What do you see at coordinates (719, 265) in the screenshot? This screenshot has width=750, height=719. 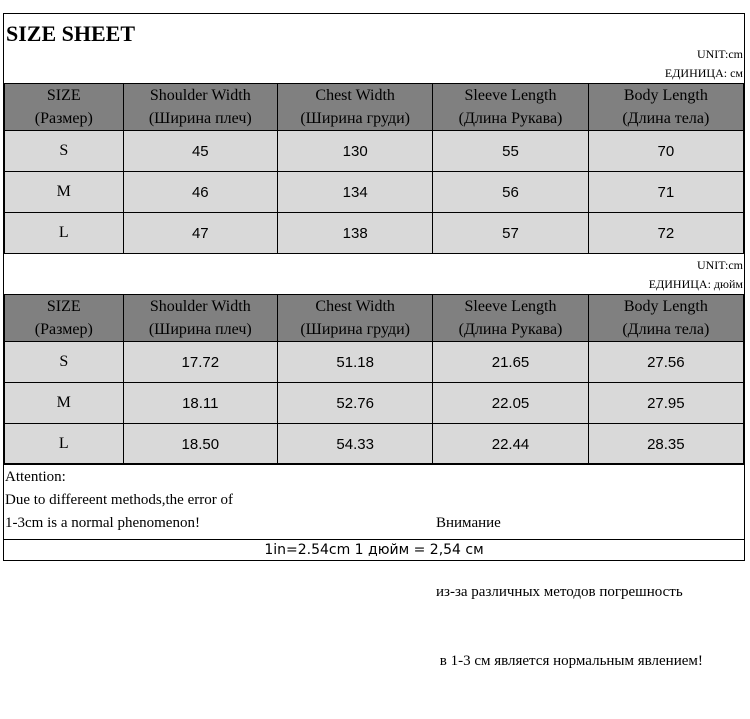 I see `unit-label-en-inch: UNIT:cm` at bounding box center [719, 265].